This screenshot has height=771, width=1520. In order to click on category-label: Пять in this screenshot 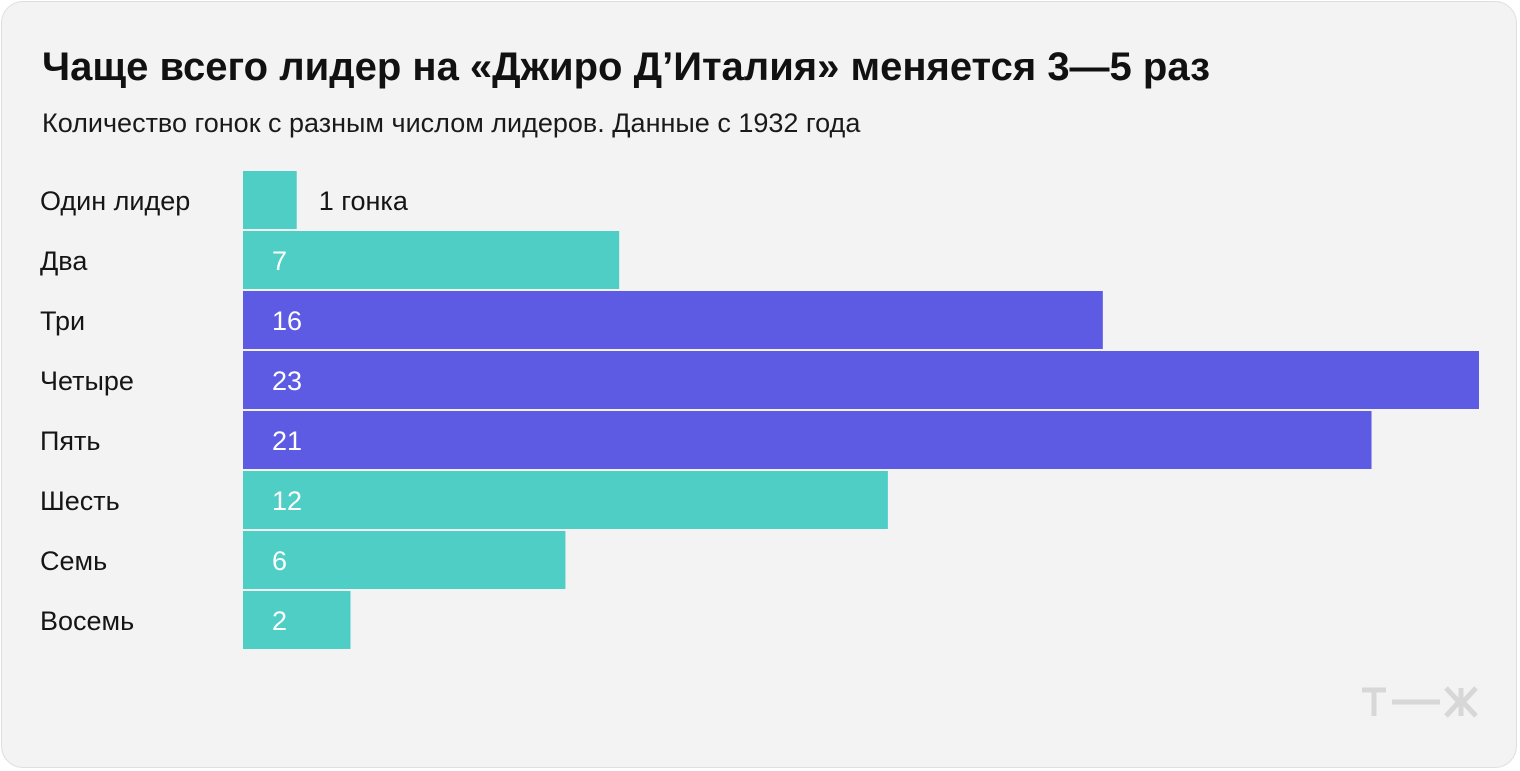, I will do `click(70, 441)`.